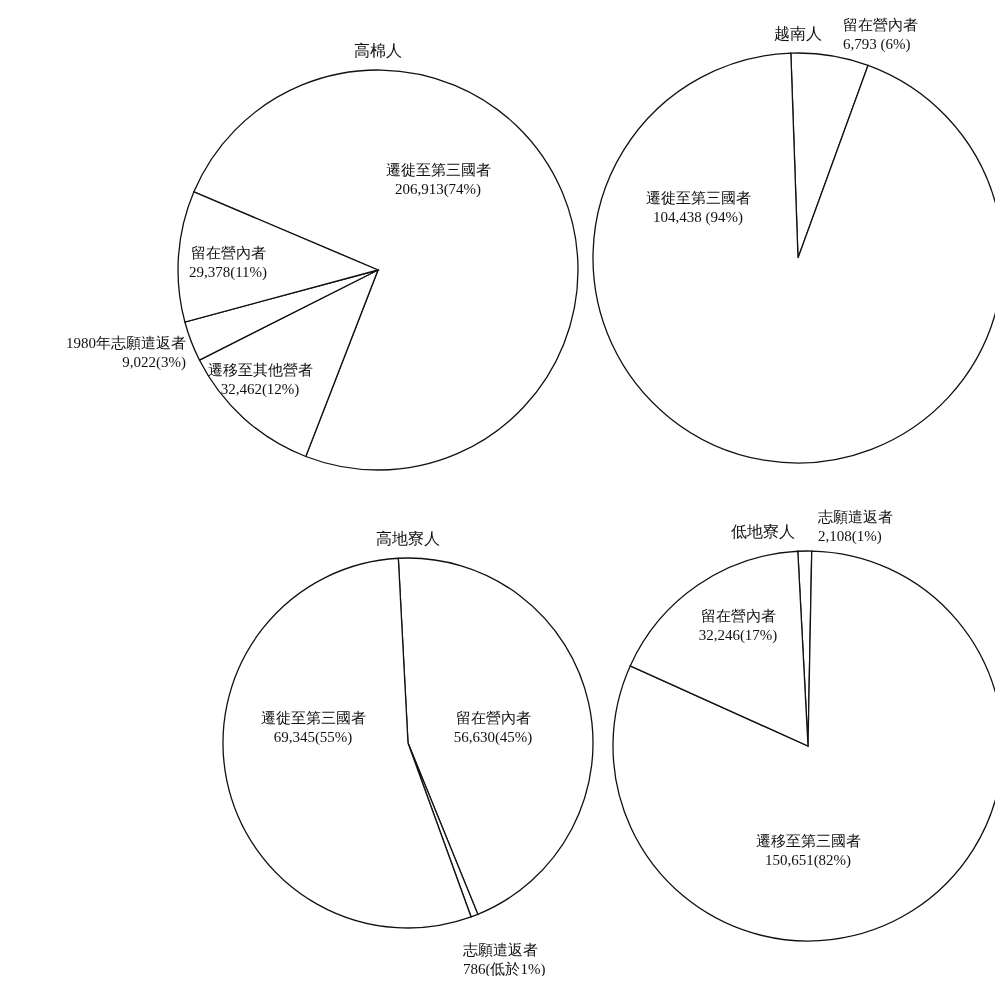 The image size is (1003, 984). What do you see at coordinates (154, 362) in the screenshot?
I see `data-label: 9,022(3%)` at bounding box center [154, 362].